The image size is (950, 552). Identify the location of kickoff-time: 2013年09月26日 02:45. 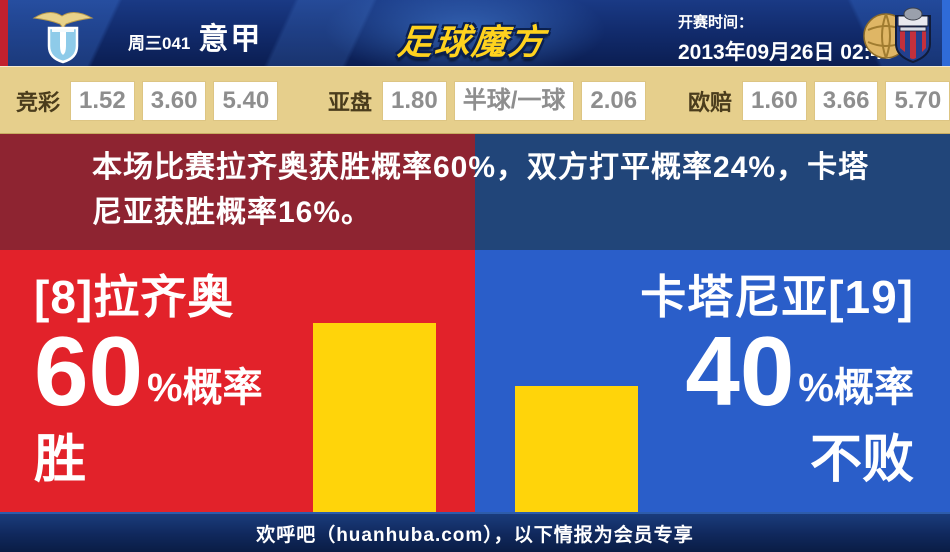
(786, 52).